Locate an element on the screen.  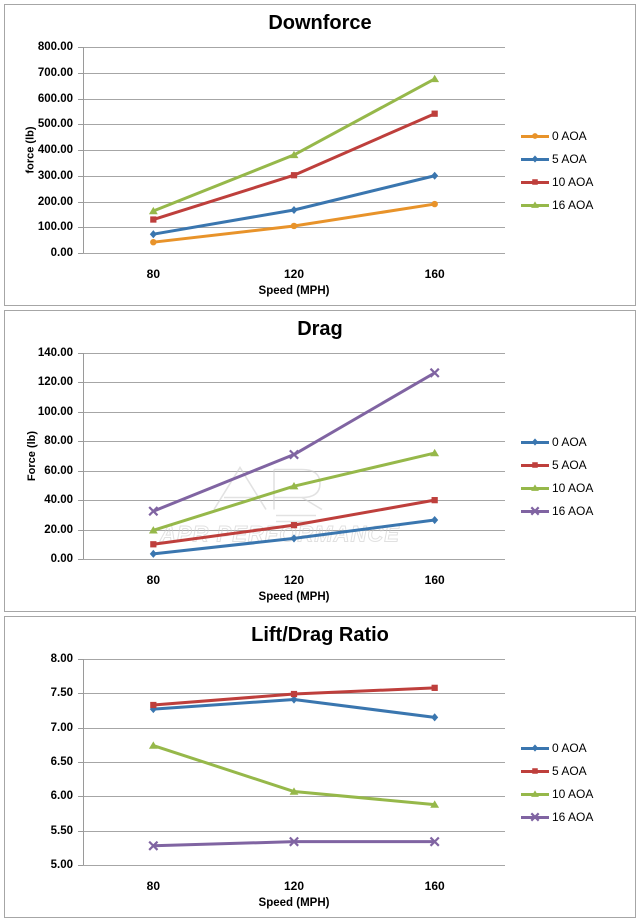
y-tick-label: 300.00 is located at coordinates (55, 175).